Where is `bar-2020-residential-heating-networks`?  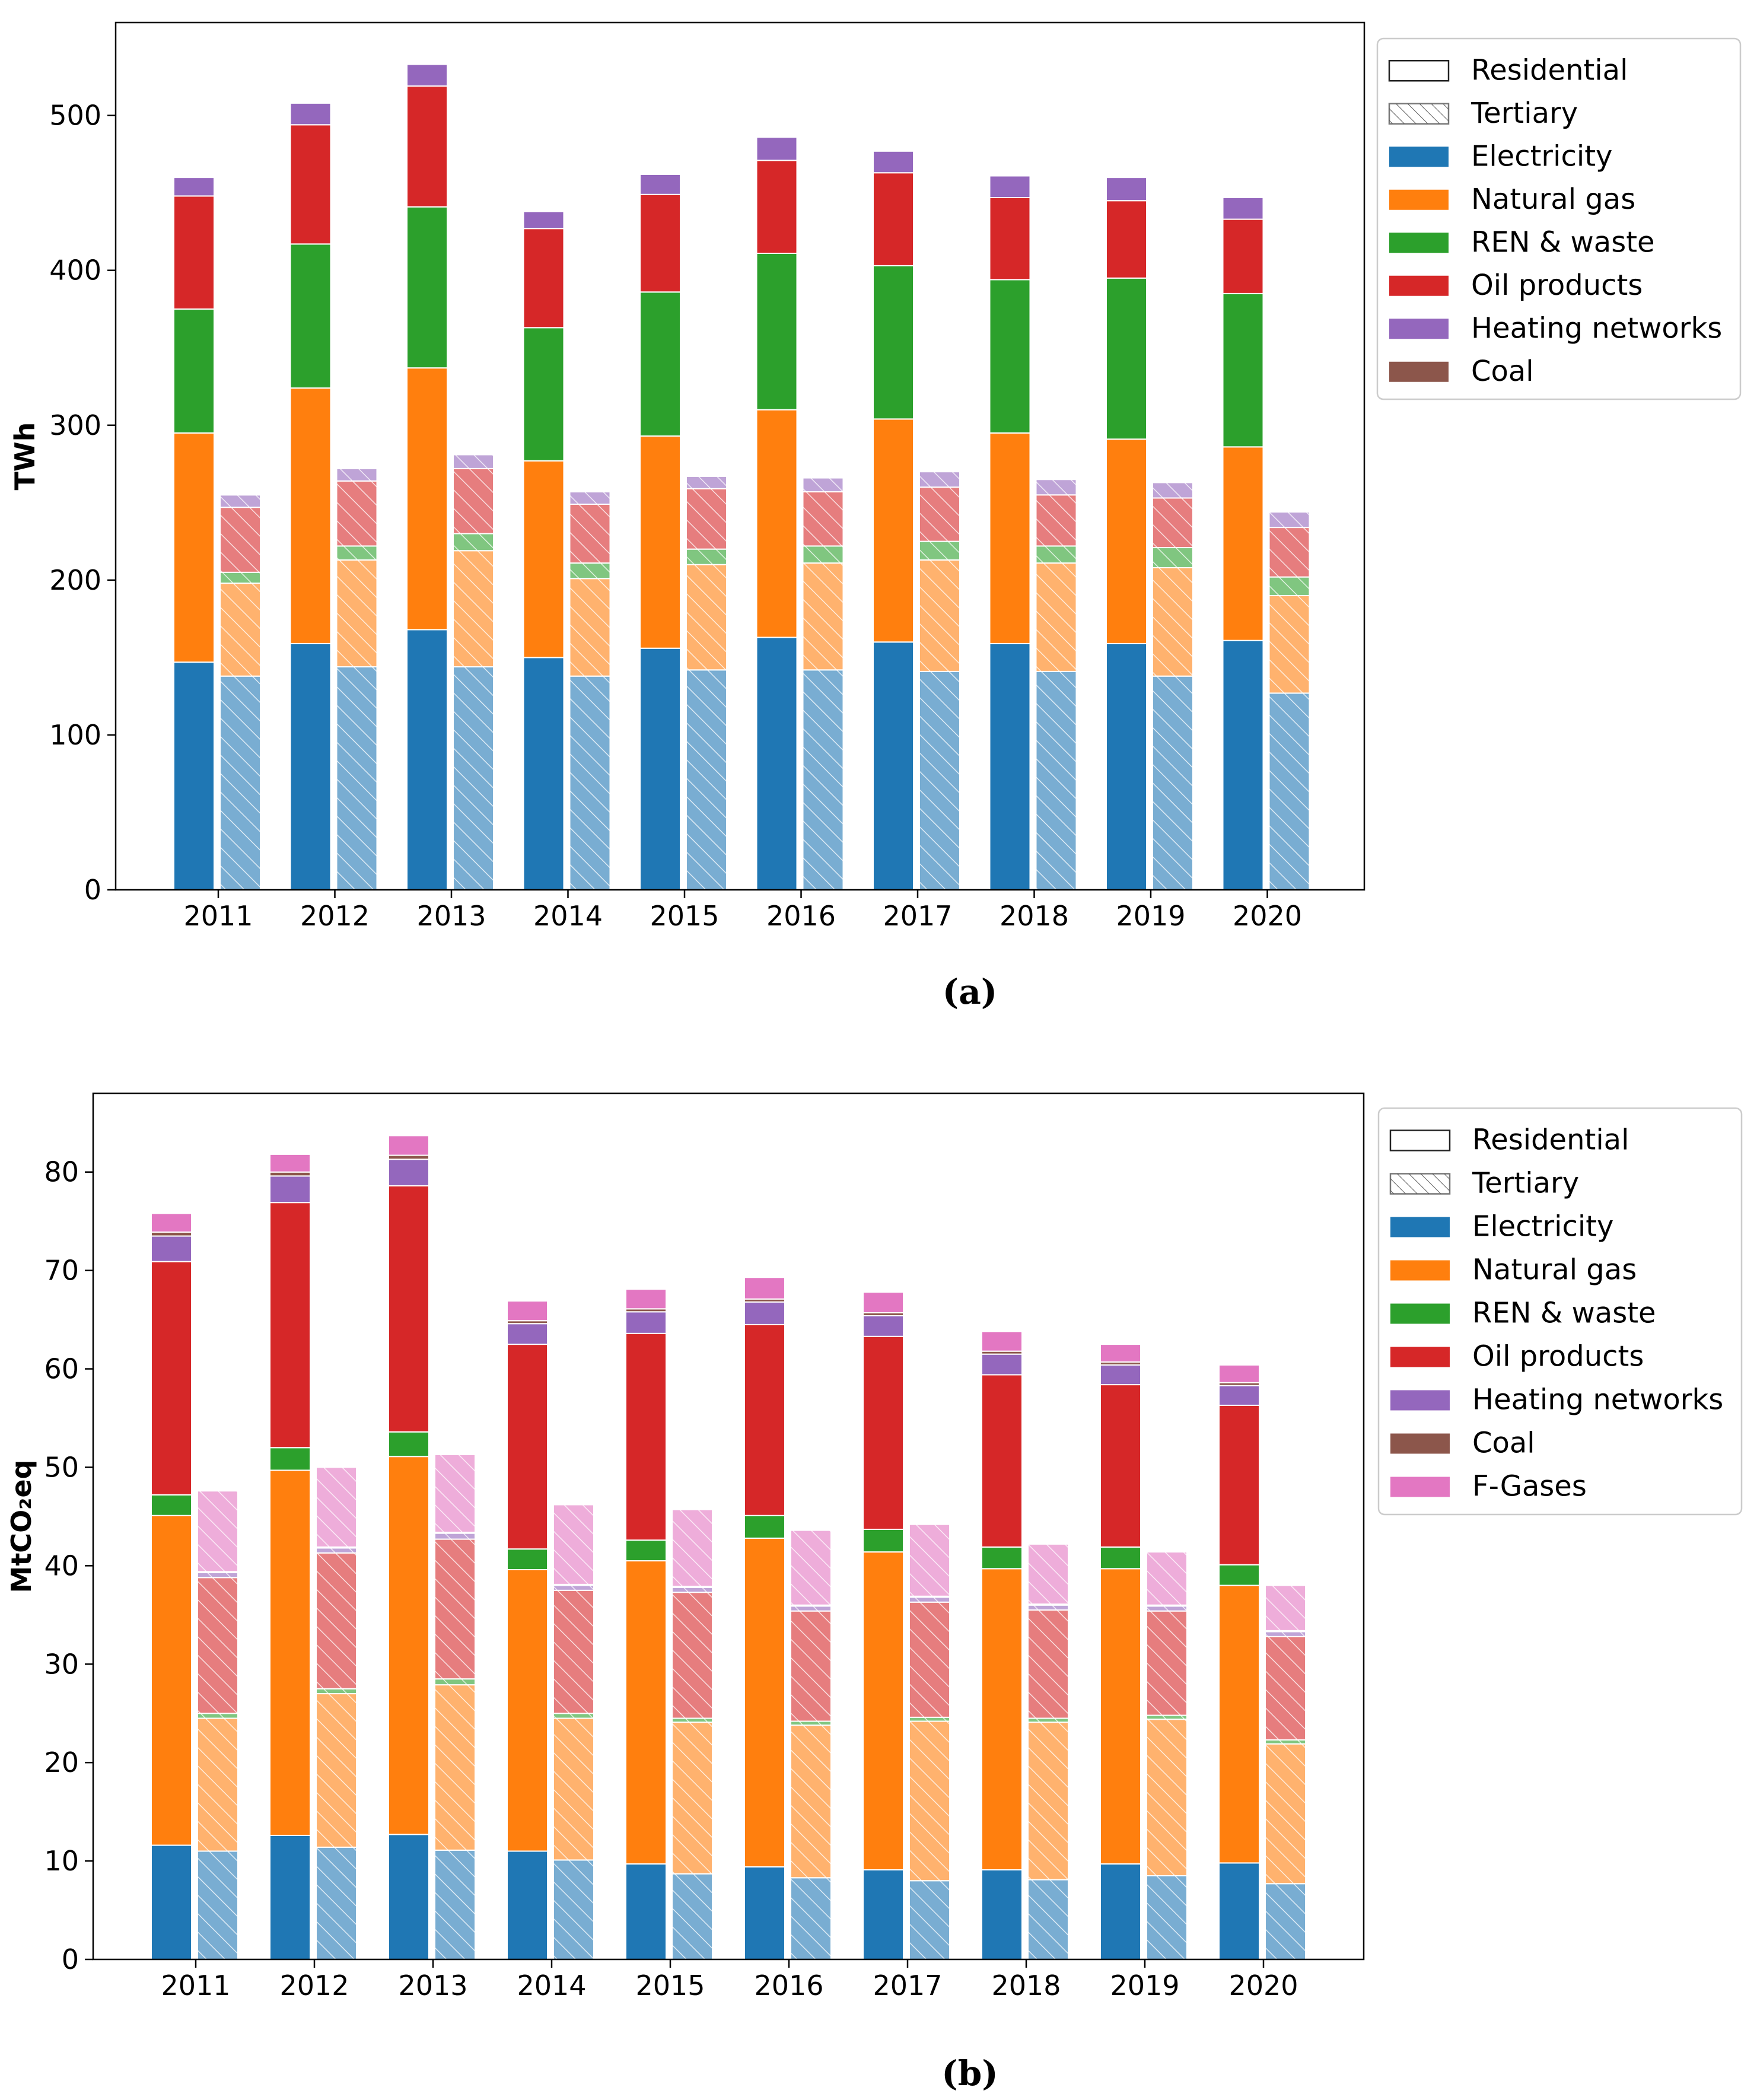
bar-2020-residential-heating-networks is located at coordinates (1239, 1395).